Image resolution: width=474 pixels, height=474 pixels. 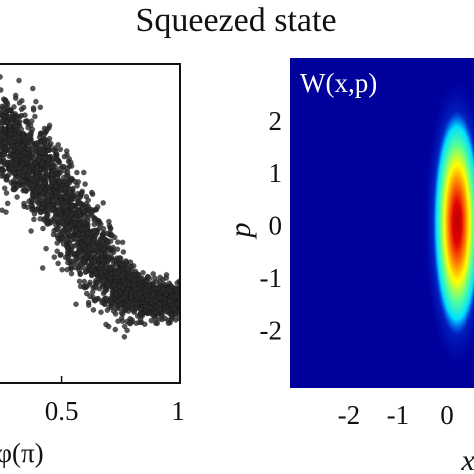 I want to click on heatmap-x-tick-label: -1, so click(x=398, y=415).